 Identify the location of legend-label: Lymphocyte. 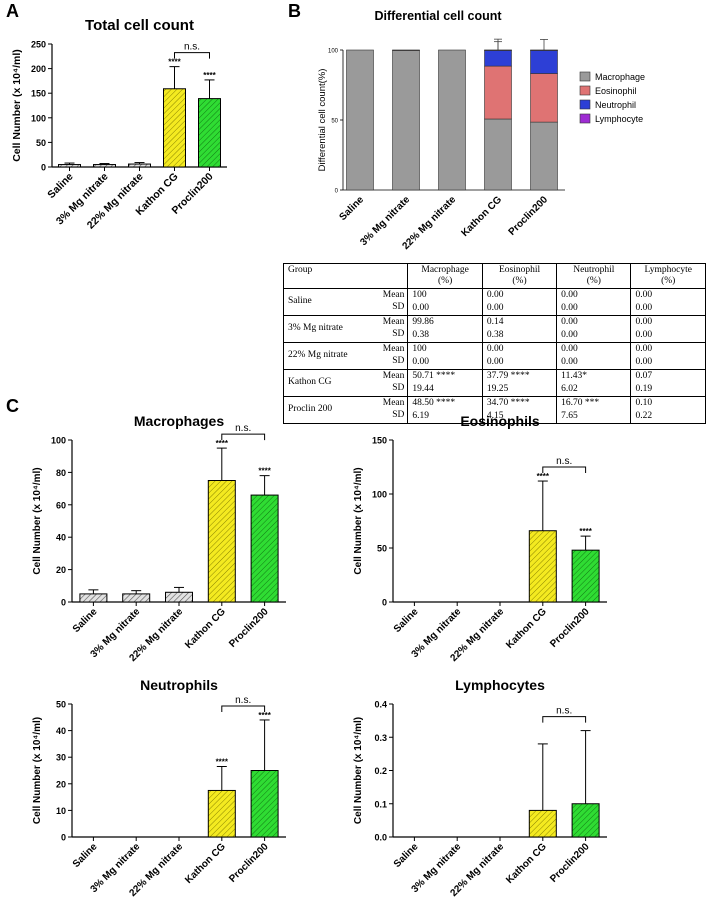
(619, 119).